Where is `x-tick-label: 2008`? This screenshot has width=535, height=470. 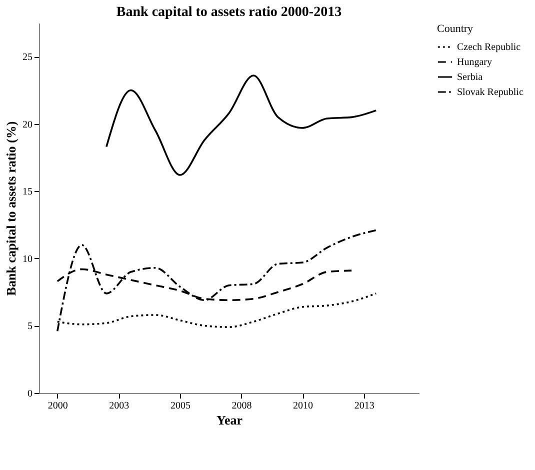 x-tick-label: 2008 is located at coordinates (242, 406).